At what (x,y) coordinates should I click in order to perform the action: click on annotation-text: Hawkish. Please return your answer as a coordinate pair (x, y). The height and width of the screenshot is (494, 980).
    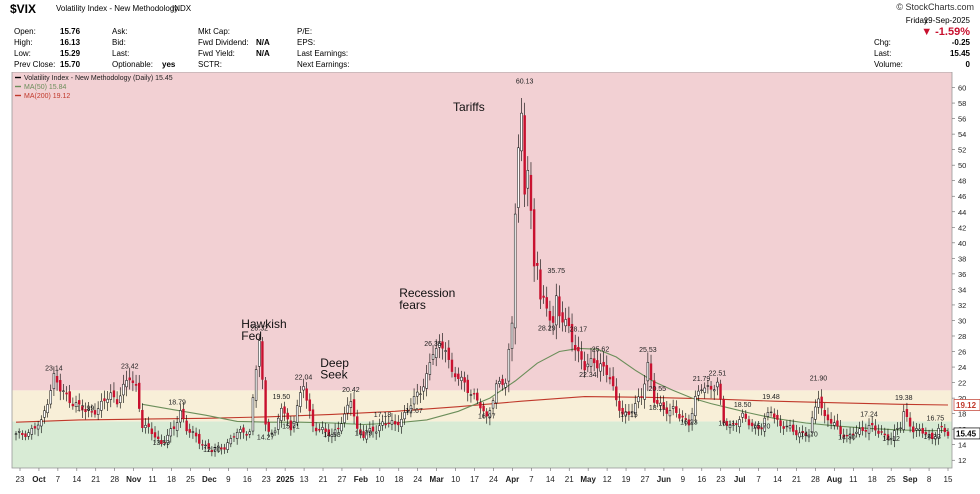
    Looking at the image, I should click on (263, 324).